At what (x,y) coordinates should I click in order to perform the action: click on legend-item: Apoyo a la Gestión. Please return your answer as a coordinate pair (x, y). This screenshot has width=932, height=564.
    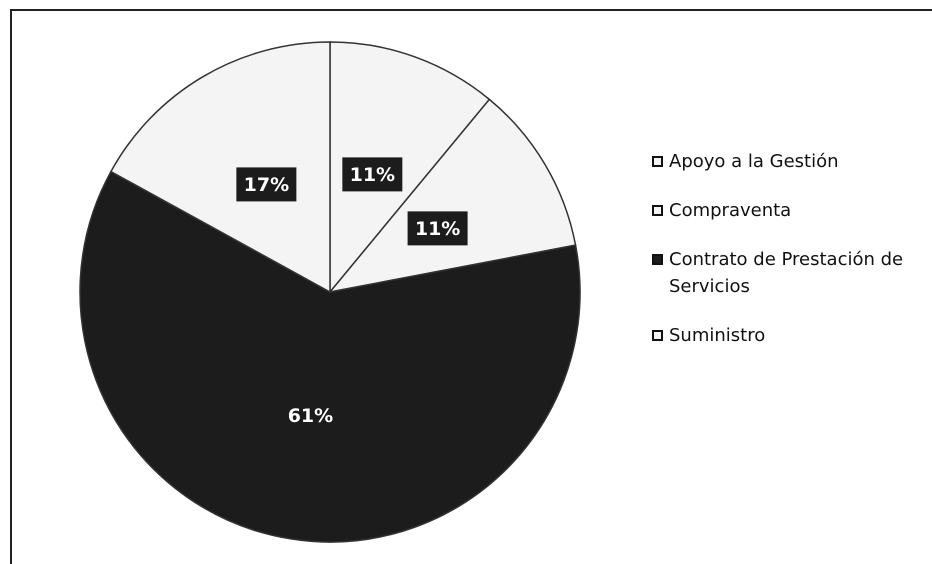
    Looking at the image, I should click on (788, 161).